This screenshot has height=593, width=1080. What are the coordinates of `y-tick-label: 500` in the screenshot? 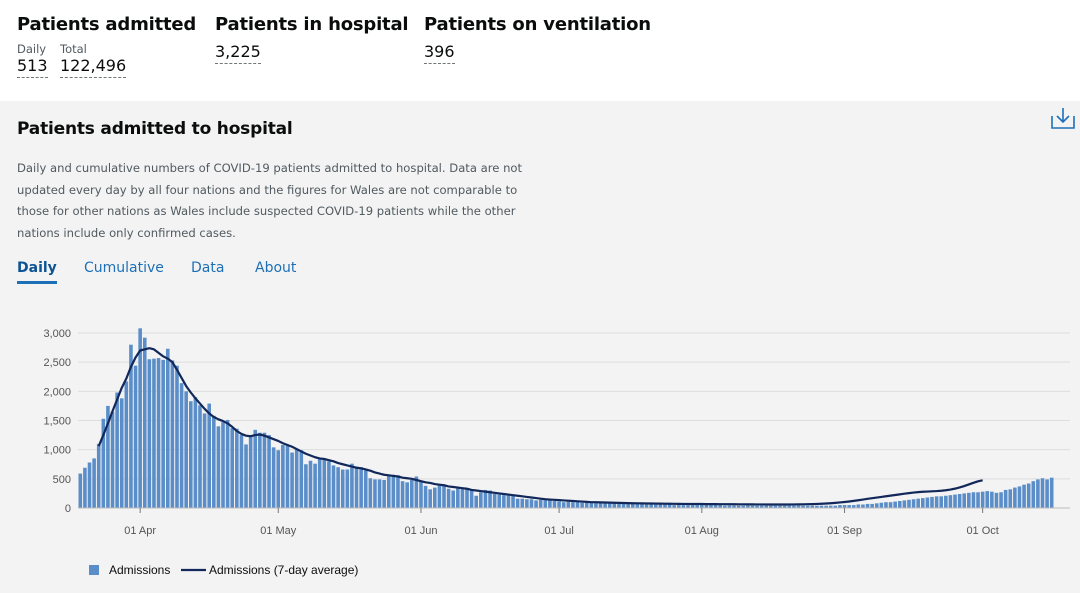 It's located at (62, 480).